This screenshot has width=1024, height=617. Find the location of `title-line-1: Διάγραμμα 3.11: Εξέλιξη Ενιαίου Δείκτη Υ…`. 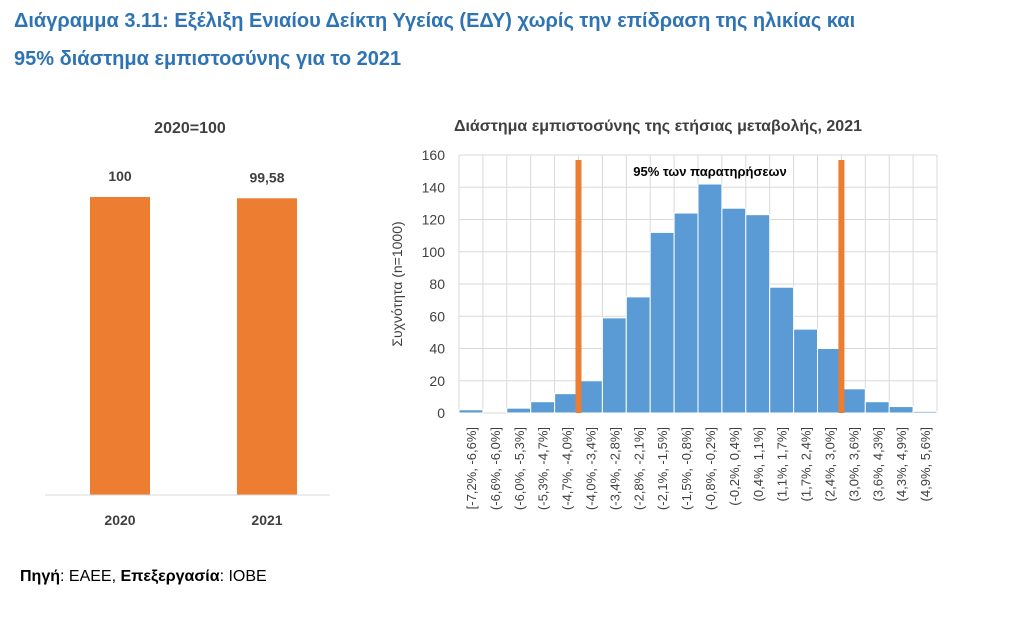

title-line-1: Διάγραμμα 3.11: Εξέλιξη Ενιαίου Δείκτη Υ… is located at coordinates (435, 21).